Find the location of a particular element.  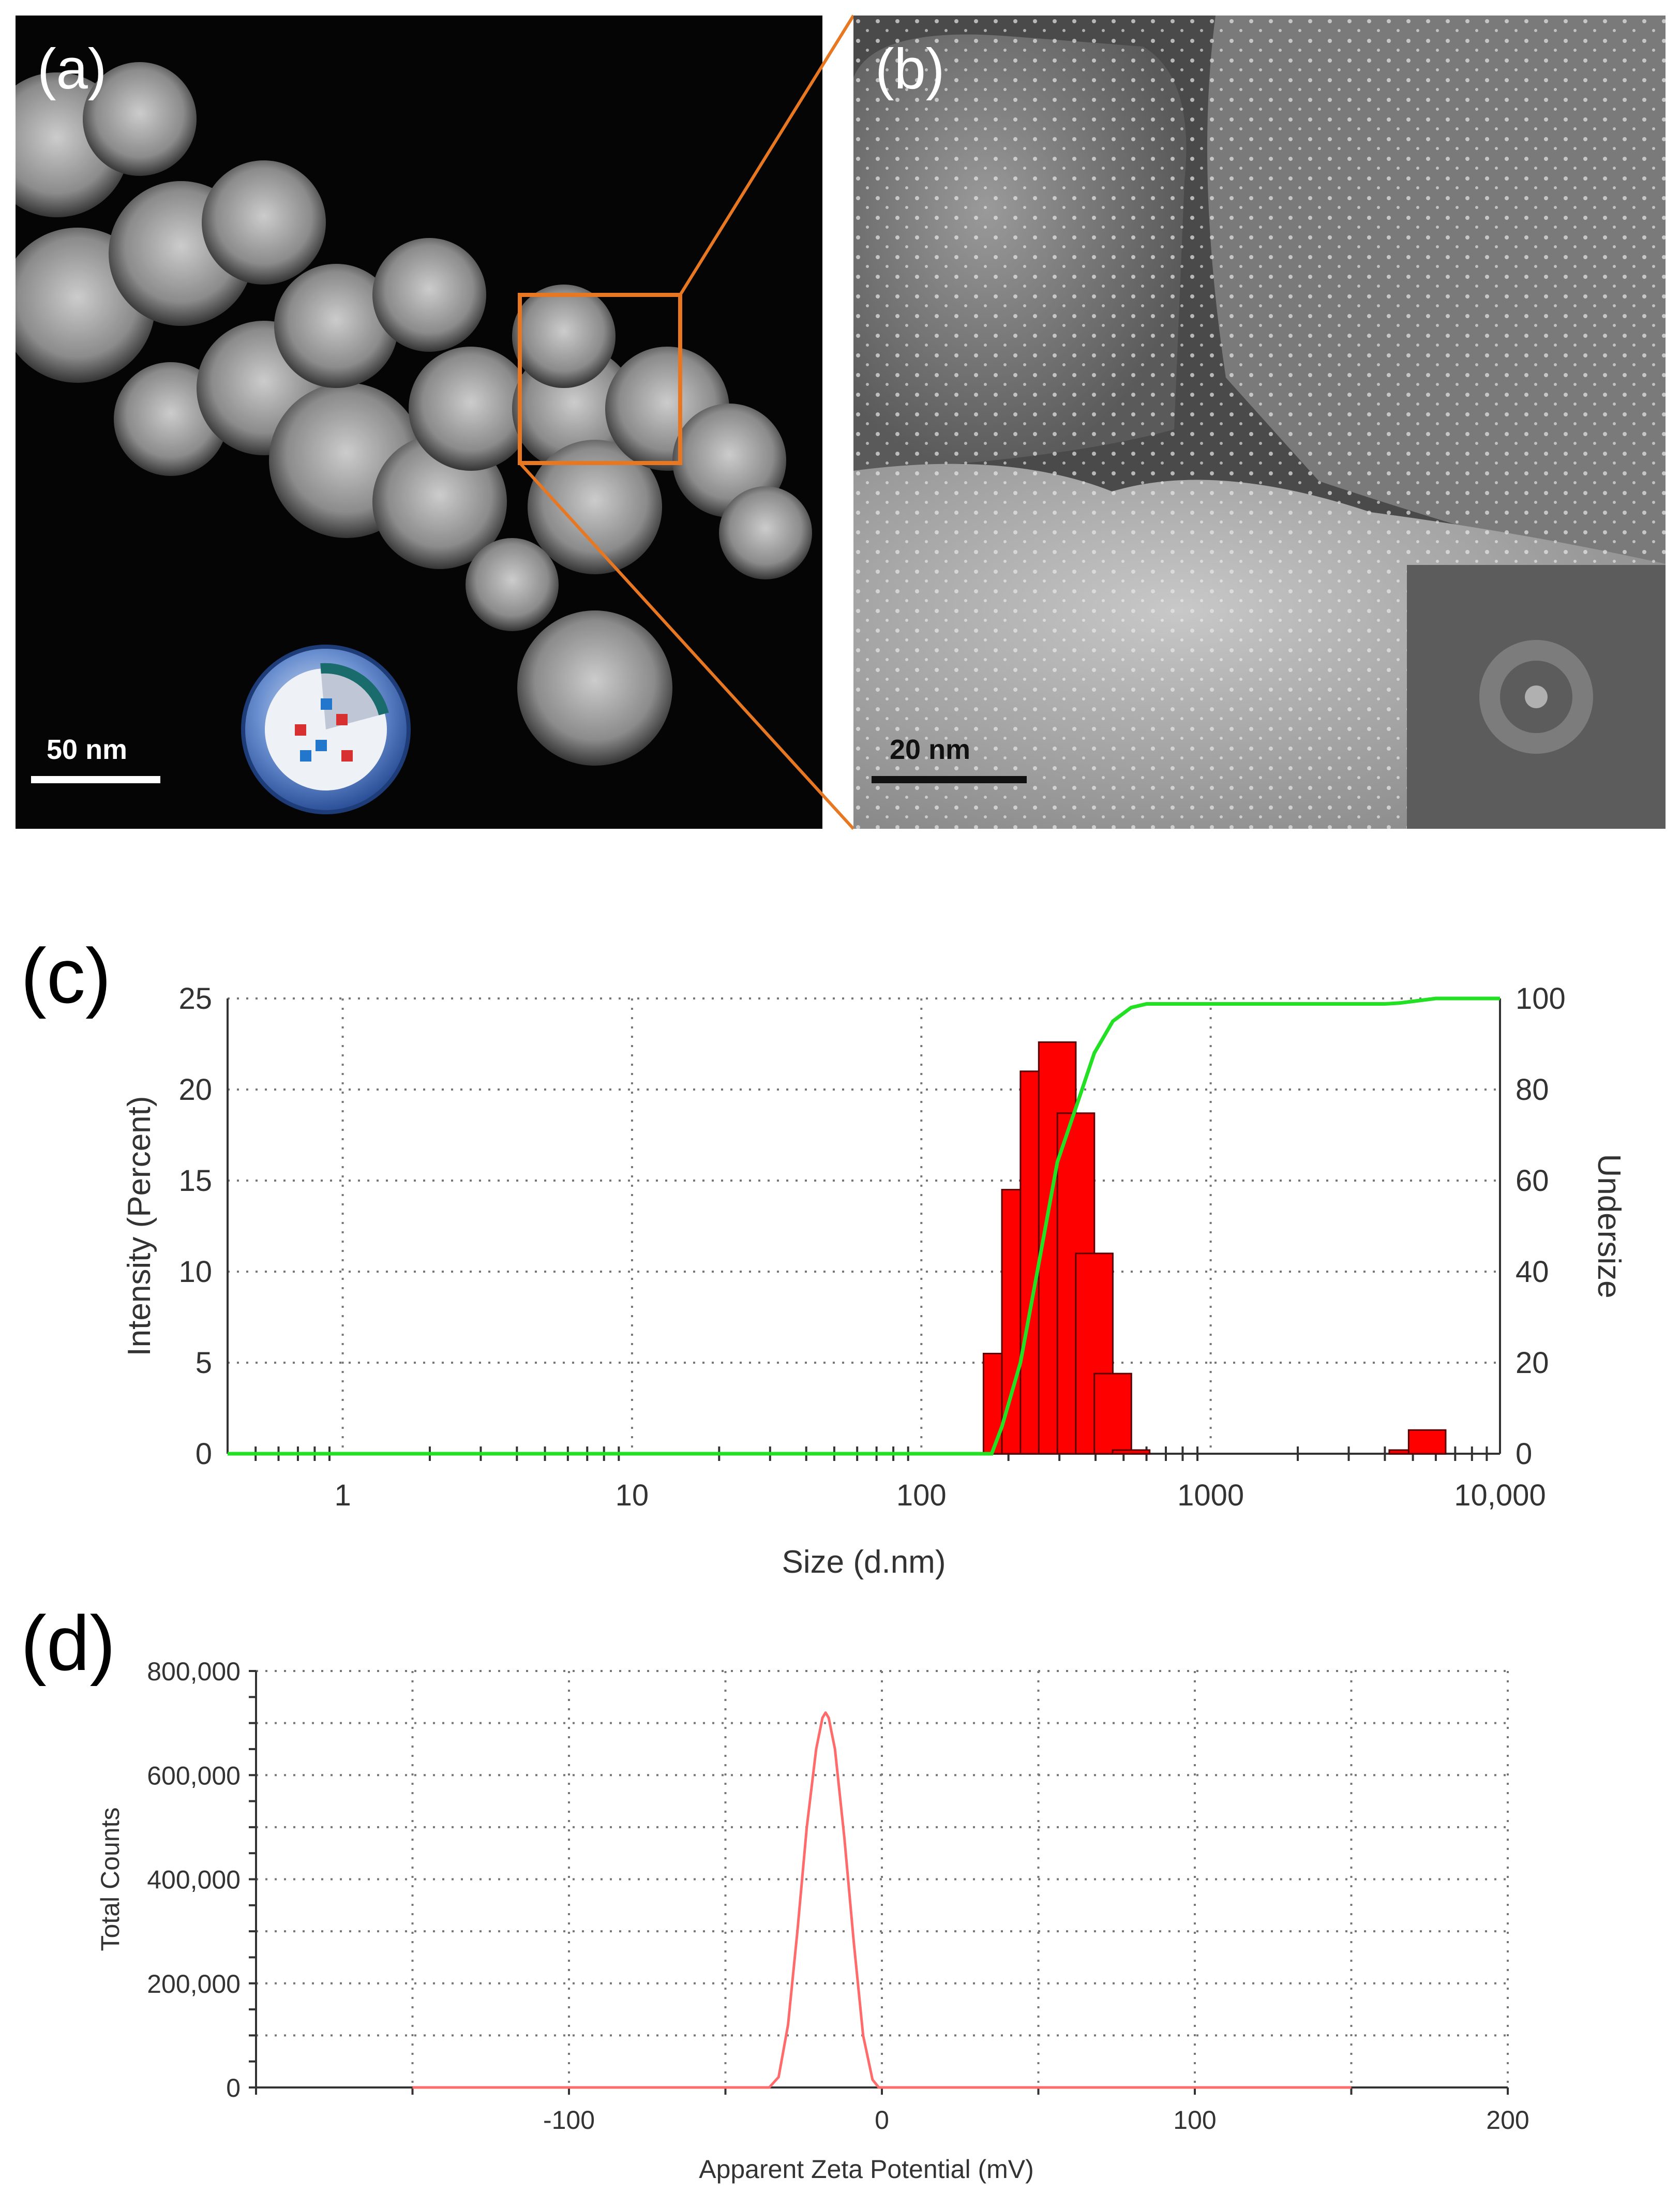

y-tick-label: 25 is located at coordinates (195, 999).